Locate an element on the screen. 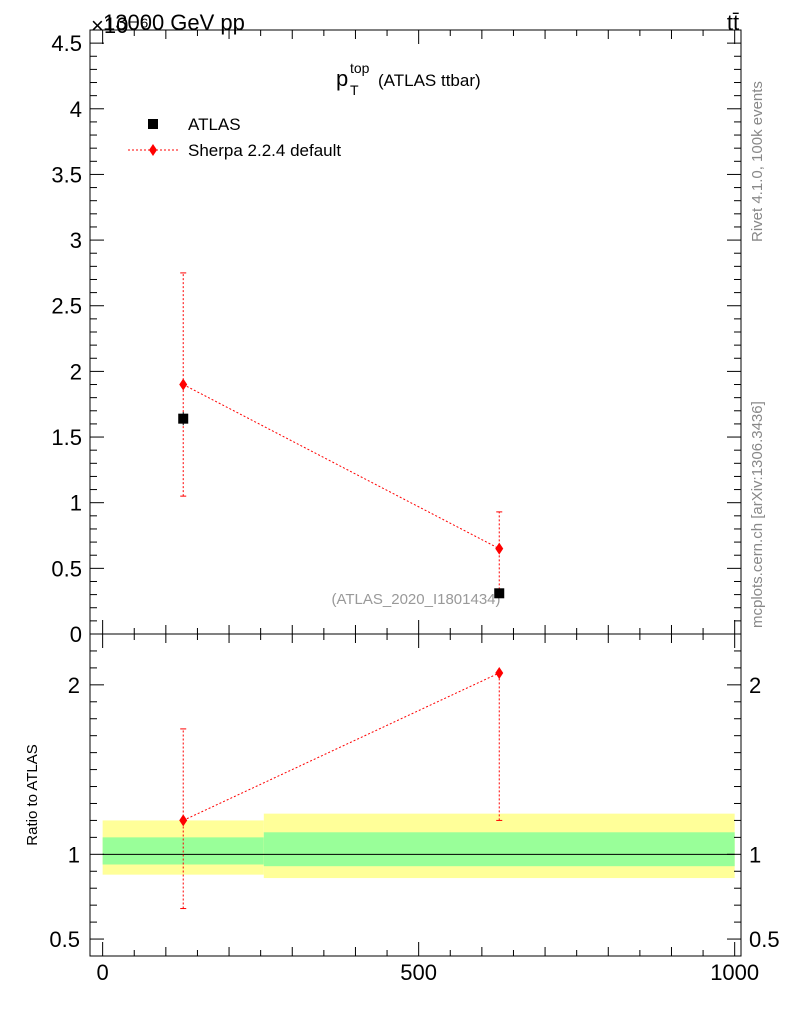 This screenshot has width=786, height=1024. ratio-y-tick-label-left: 2 is located at coordinates (74, 685).